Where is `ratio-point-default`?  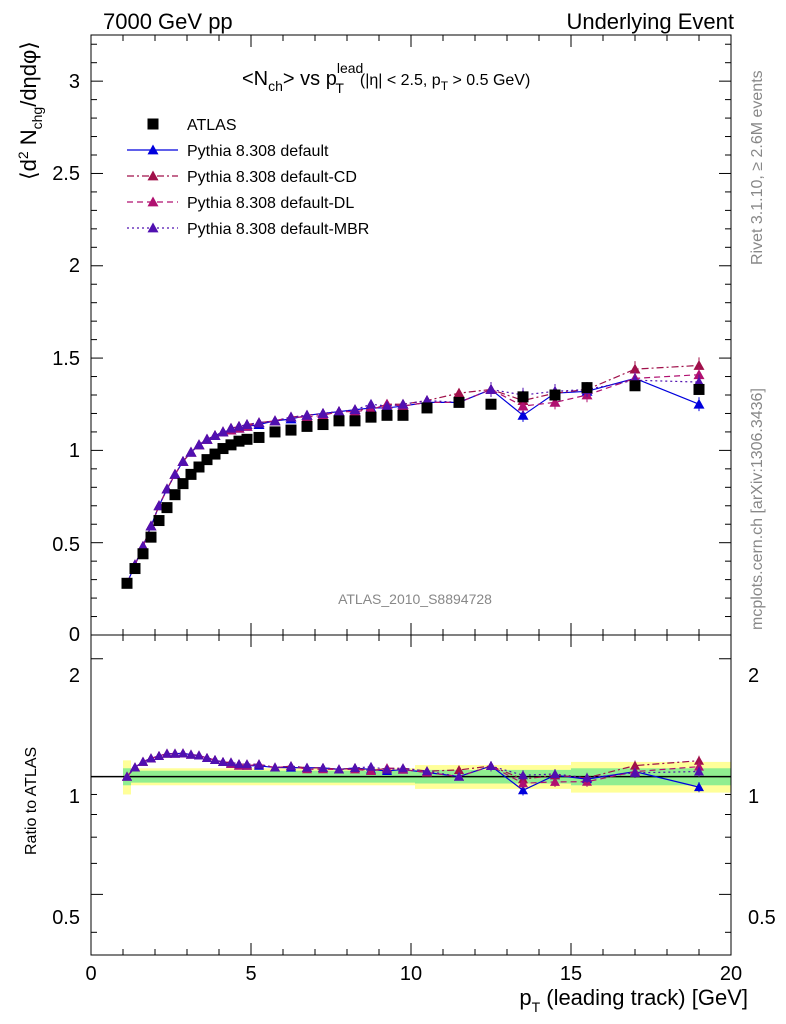 ratio-point-default is located at coordinates (699, 787).